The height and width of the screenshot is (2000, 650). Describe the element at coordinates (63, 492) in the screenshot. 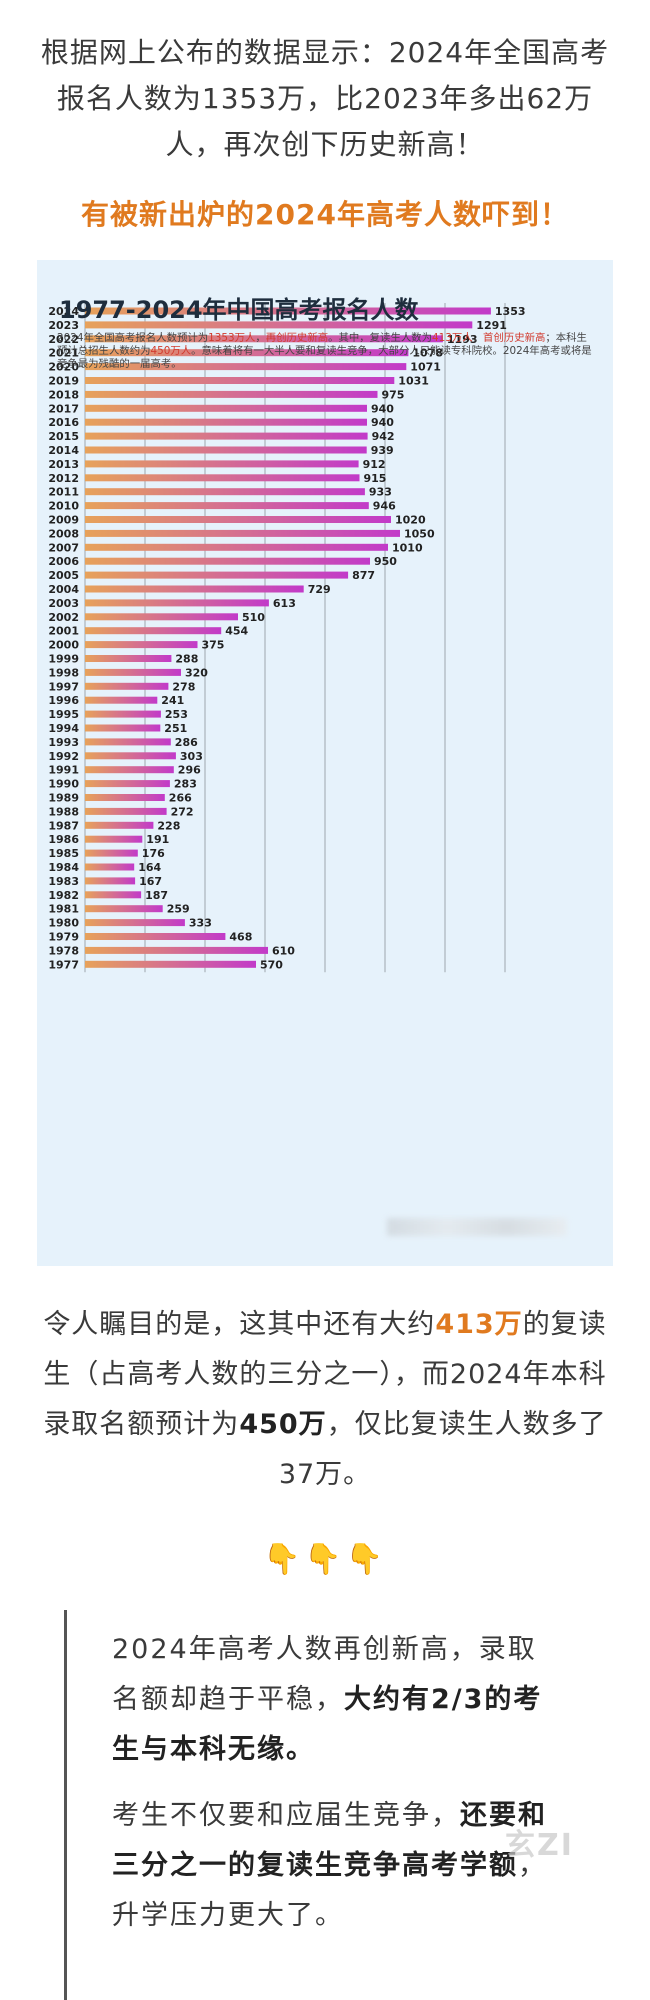

I see `year-tick-label: 2011` at that location.